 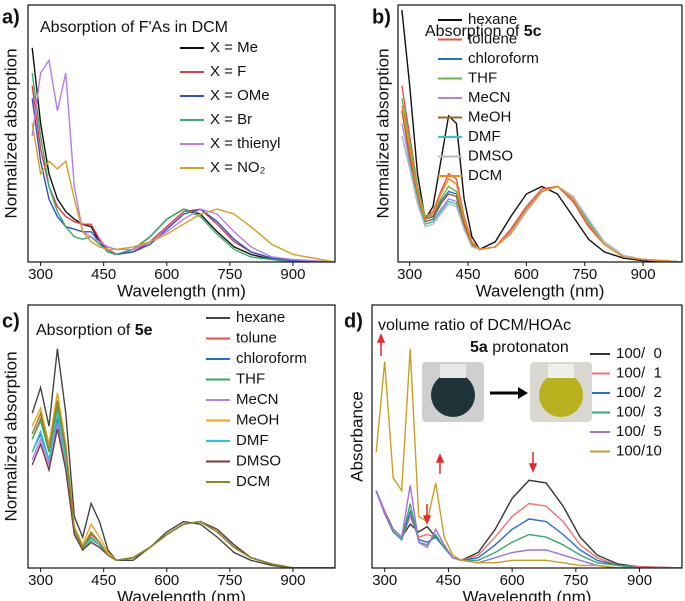 What do you see at coordinates (533, 31) in the screenshot?
I see `title-compound: 5c` at bounding box center [533, 31].